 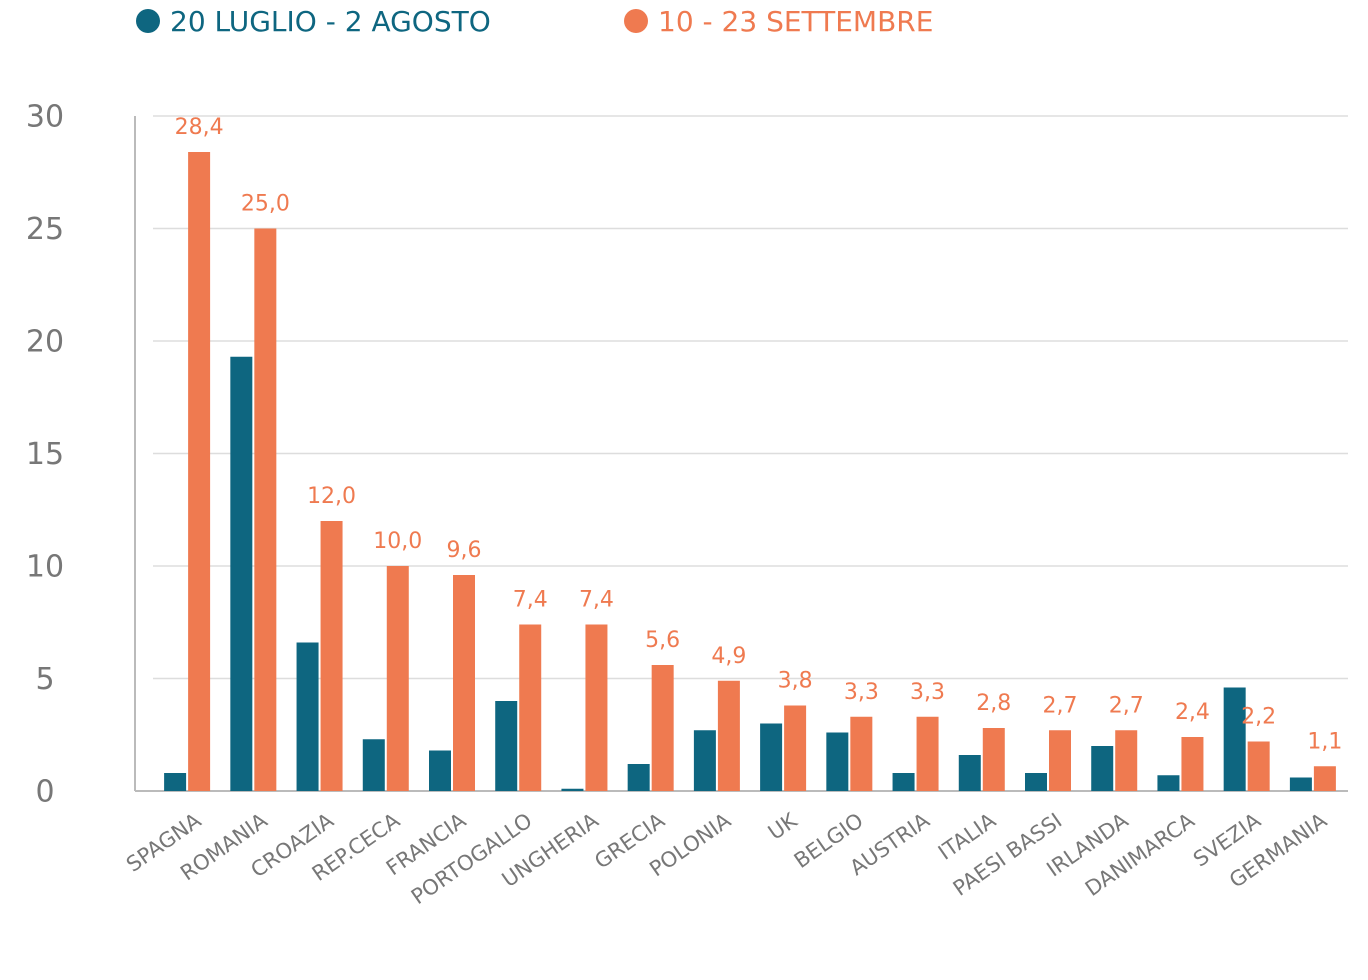 What do you see at coordinates (44, 792) in the screenshot?
I see `y-tick-label: 0` at bounding box center [44, 792].